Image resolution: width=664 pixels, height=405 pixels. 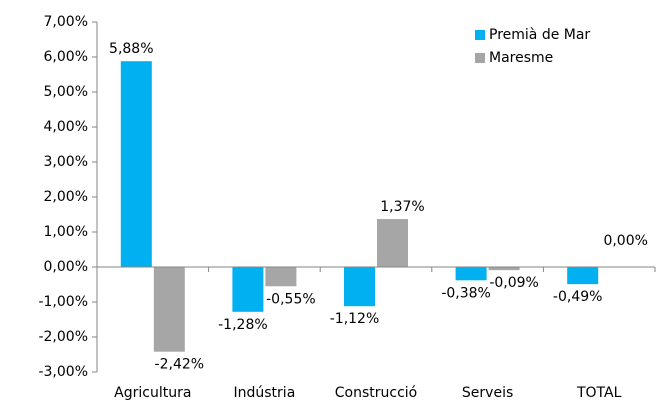 What do you see at coordinates (66, 162) in the screenshot?
I see `y-tick-label: 3,00%` at bounding box center [66, 162].